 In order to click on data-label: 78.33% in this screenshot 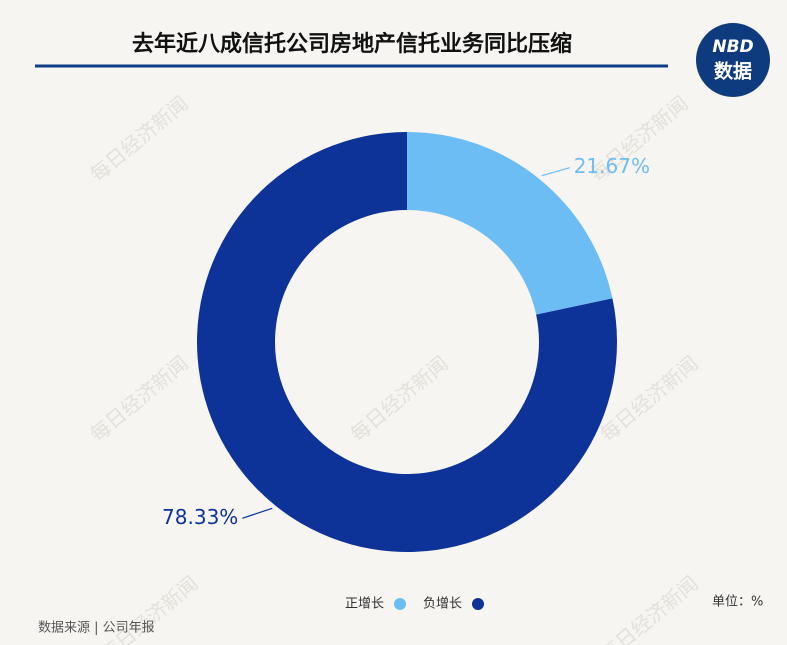, I will do `click(200, 517)`.